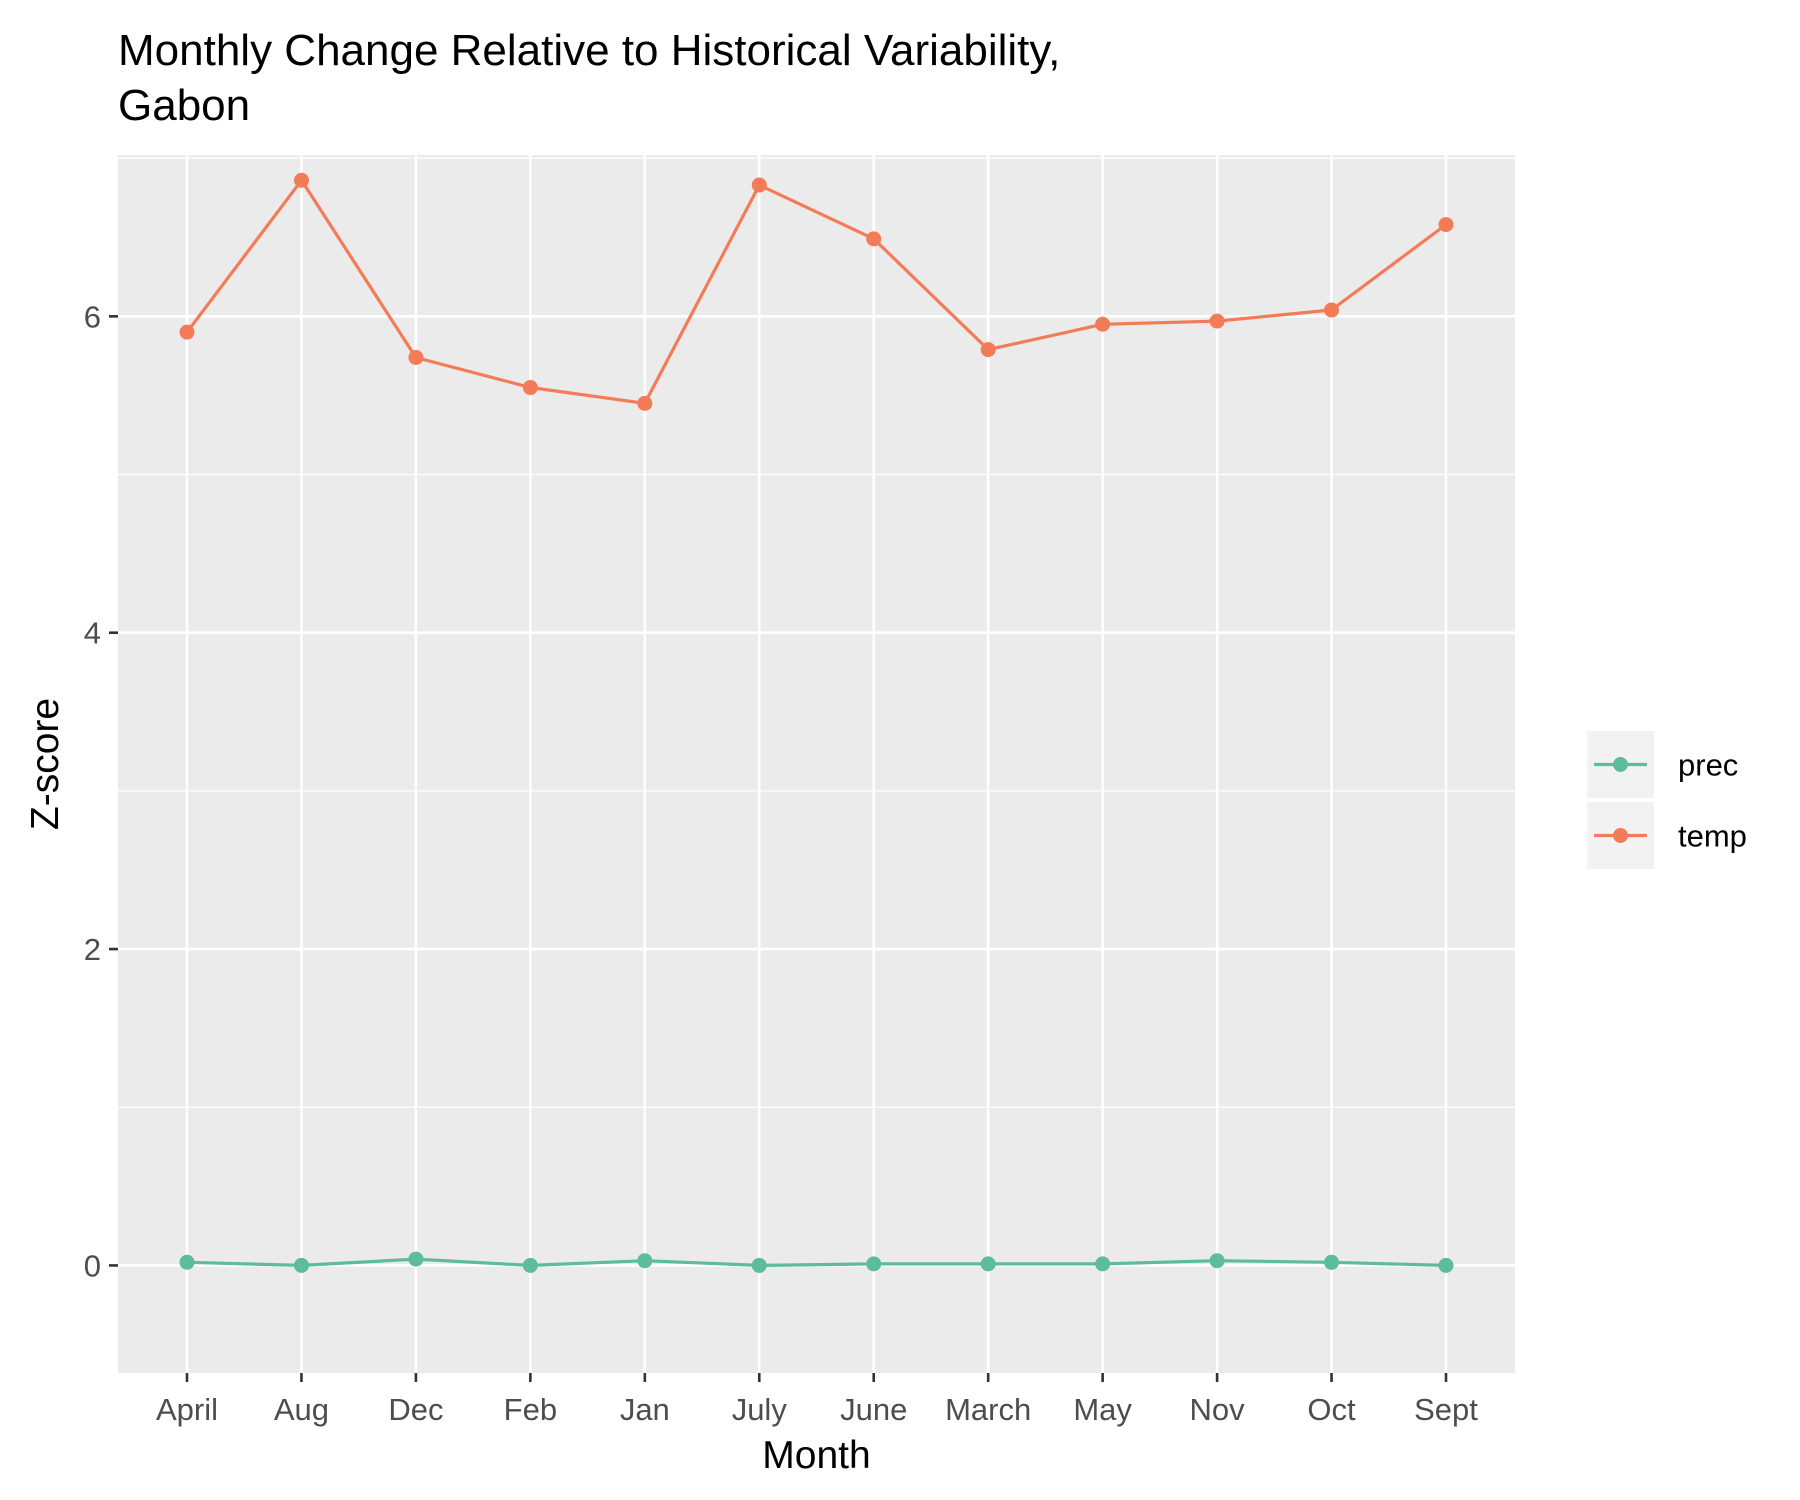 The width and height of the screenshot is (1800, 1500). What do you see at coordinates (816, 1455) in the screenshot?
I see `x-axis-title: Month` at bounding box center [816, 1455].